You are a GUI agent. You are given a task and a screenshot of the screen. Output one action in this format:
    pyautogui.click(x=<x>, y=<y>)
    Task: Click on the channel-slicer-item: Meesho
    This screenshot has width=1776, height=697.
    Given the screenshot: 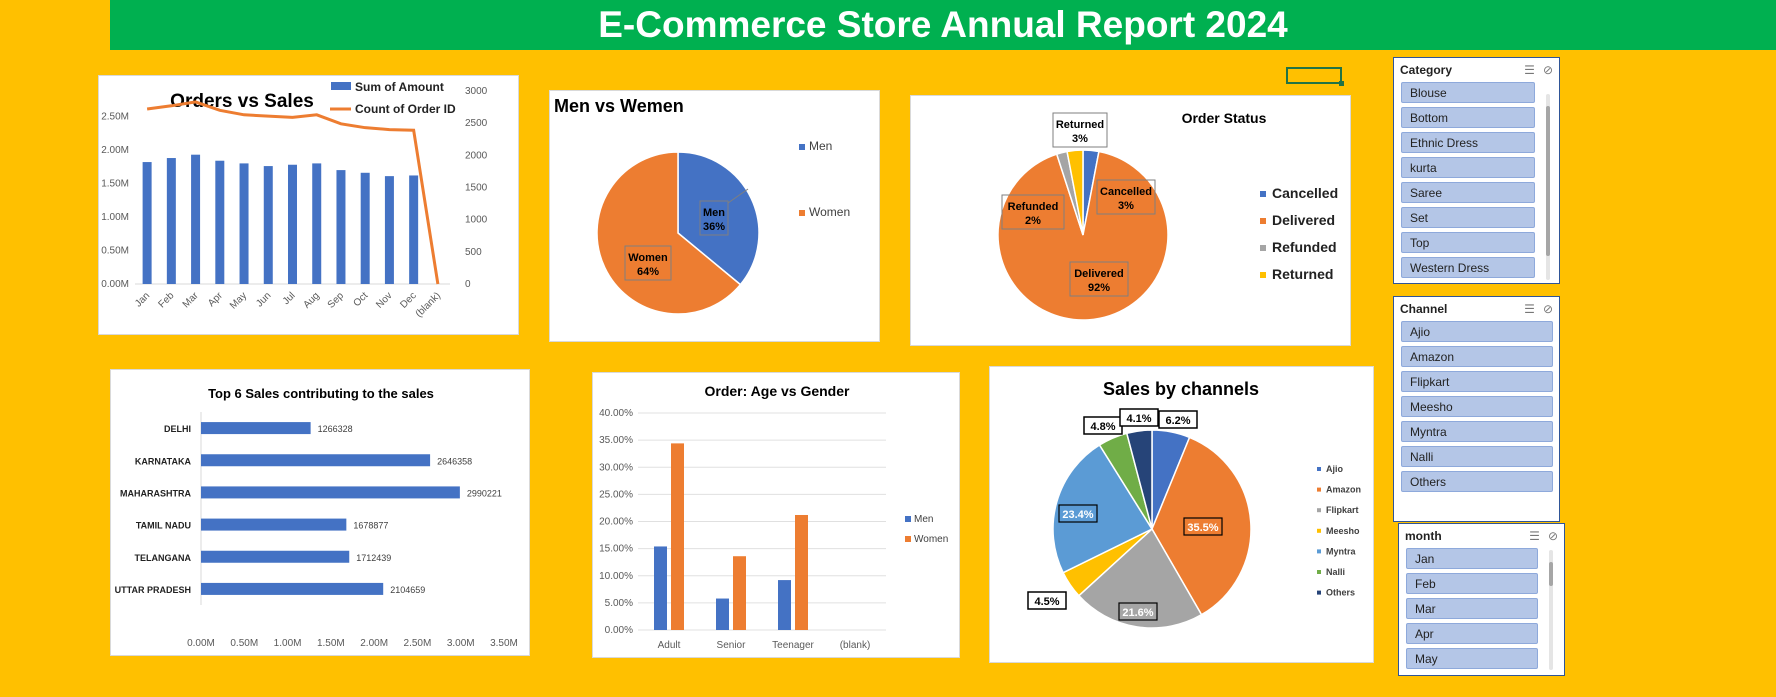 What is the action you would take?
    pyautogui.click(x=1477, y=406)
    